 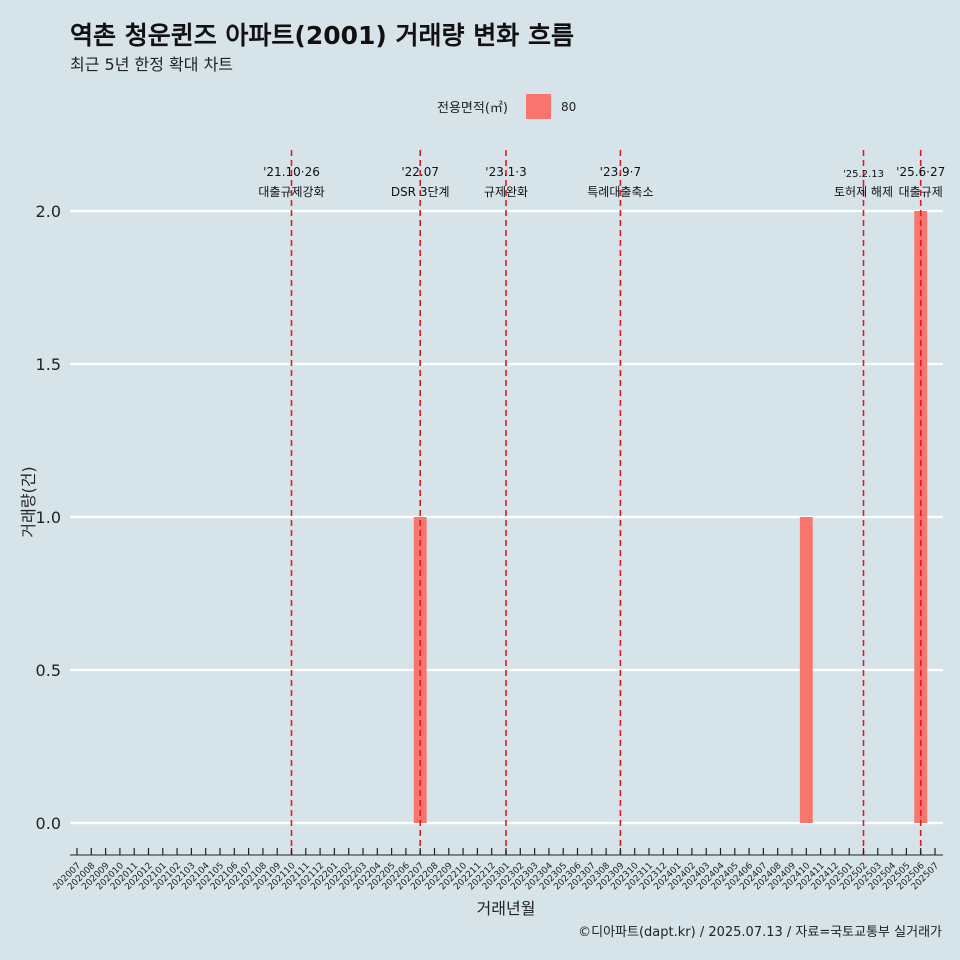 What do you see at coordinates (921, 192) in the screenshot?
I see `event-label: 대출규제` at bounding box center [921, 192].